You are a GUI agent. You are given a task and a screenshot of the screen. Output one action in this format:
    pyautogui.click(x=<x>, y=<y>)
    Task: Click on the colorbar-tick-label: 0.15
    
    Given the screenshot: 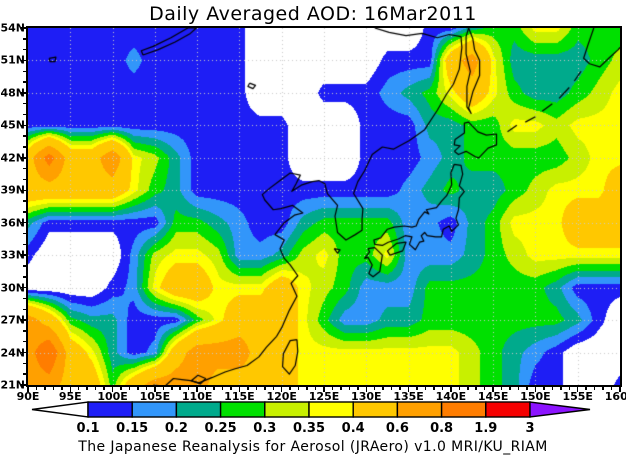 What is the action you would take?
    pyautogui.click(x=132, y=428)
    